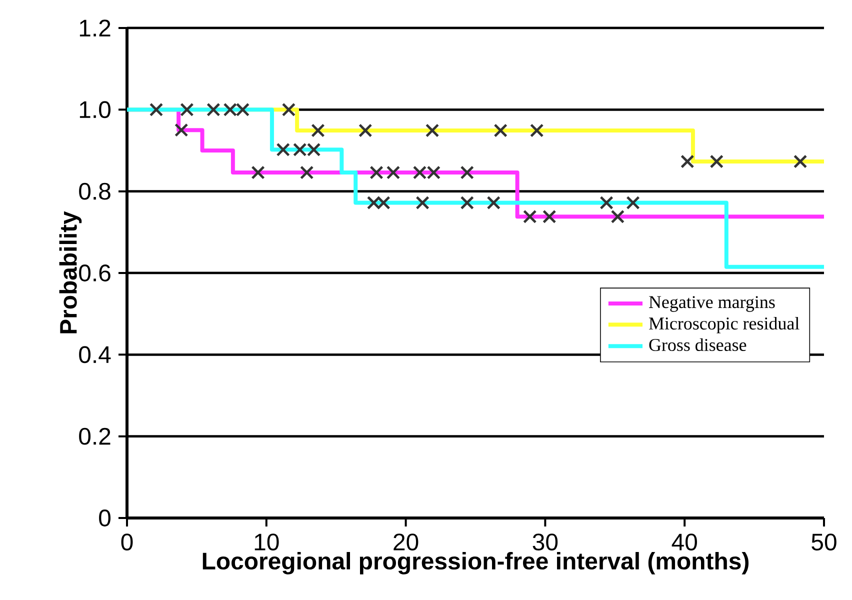 This screenshot has width=852, height=600. Describe the element at coordinates (95, 109) in the screenshot. I see `y-tick-label: 1.0` at that location.